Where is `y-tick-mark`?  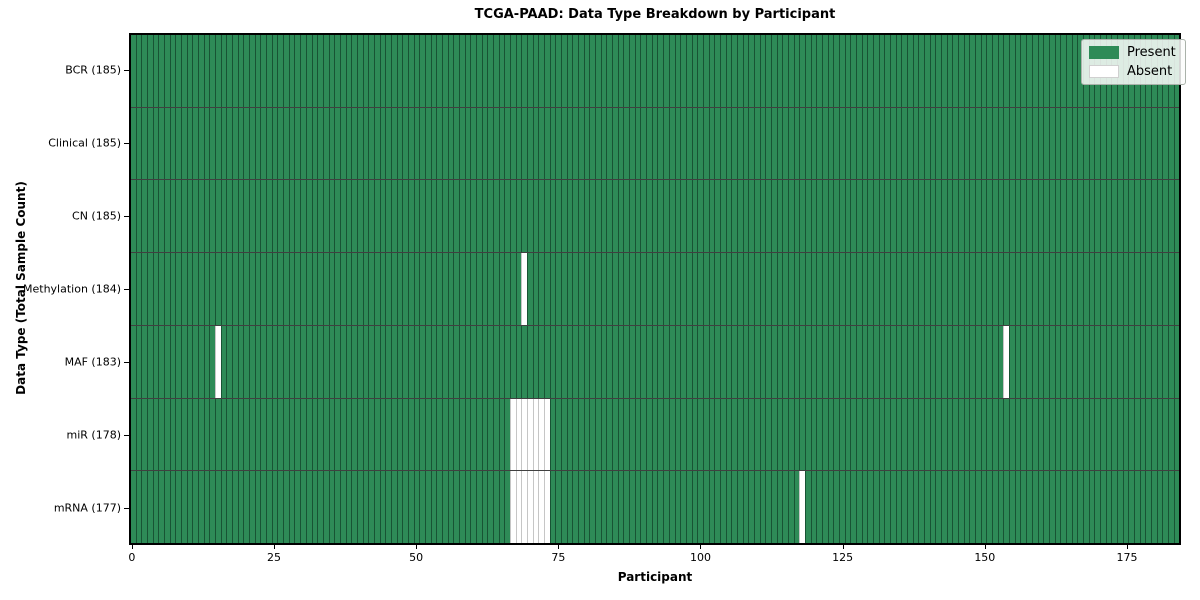 y-tick-mark is located at coordinates (126, 363).